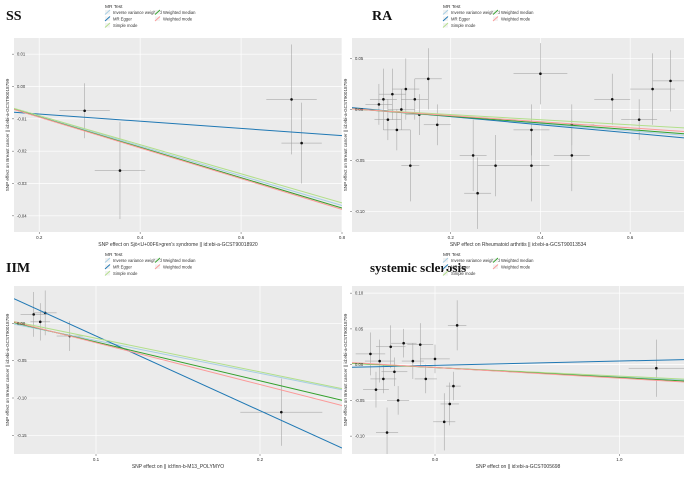 The image size is (685, 486). What do you see at coordinates (518, 467) in the screenshot?
I see `x-axis-label: SNP effect on || id:ebi-a-GCST005698` at bounding box center [518, 467].